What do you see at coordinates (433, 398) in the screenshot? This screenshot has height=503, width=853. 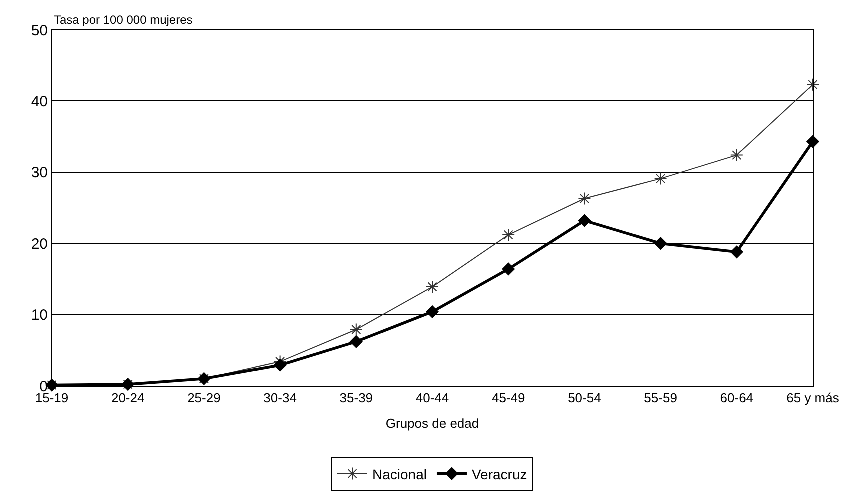 I see `x-tick-label: 40-44` at bounding box center [433, 398].